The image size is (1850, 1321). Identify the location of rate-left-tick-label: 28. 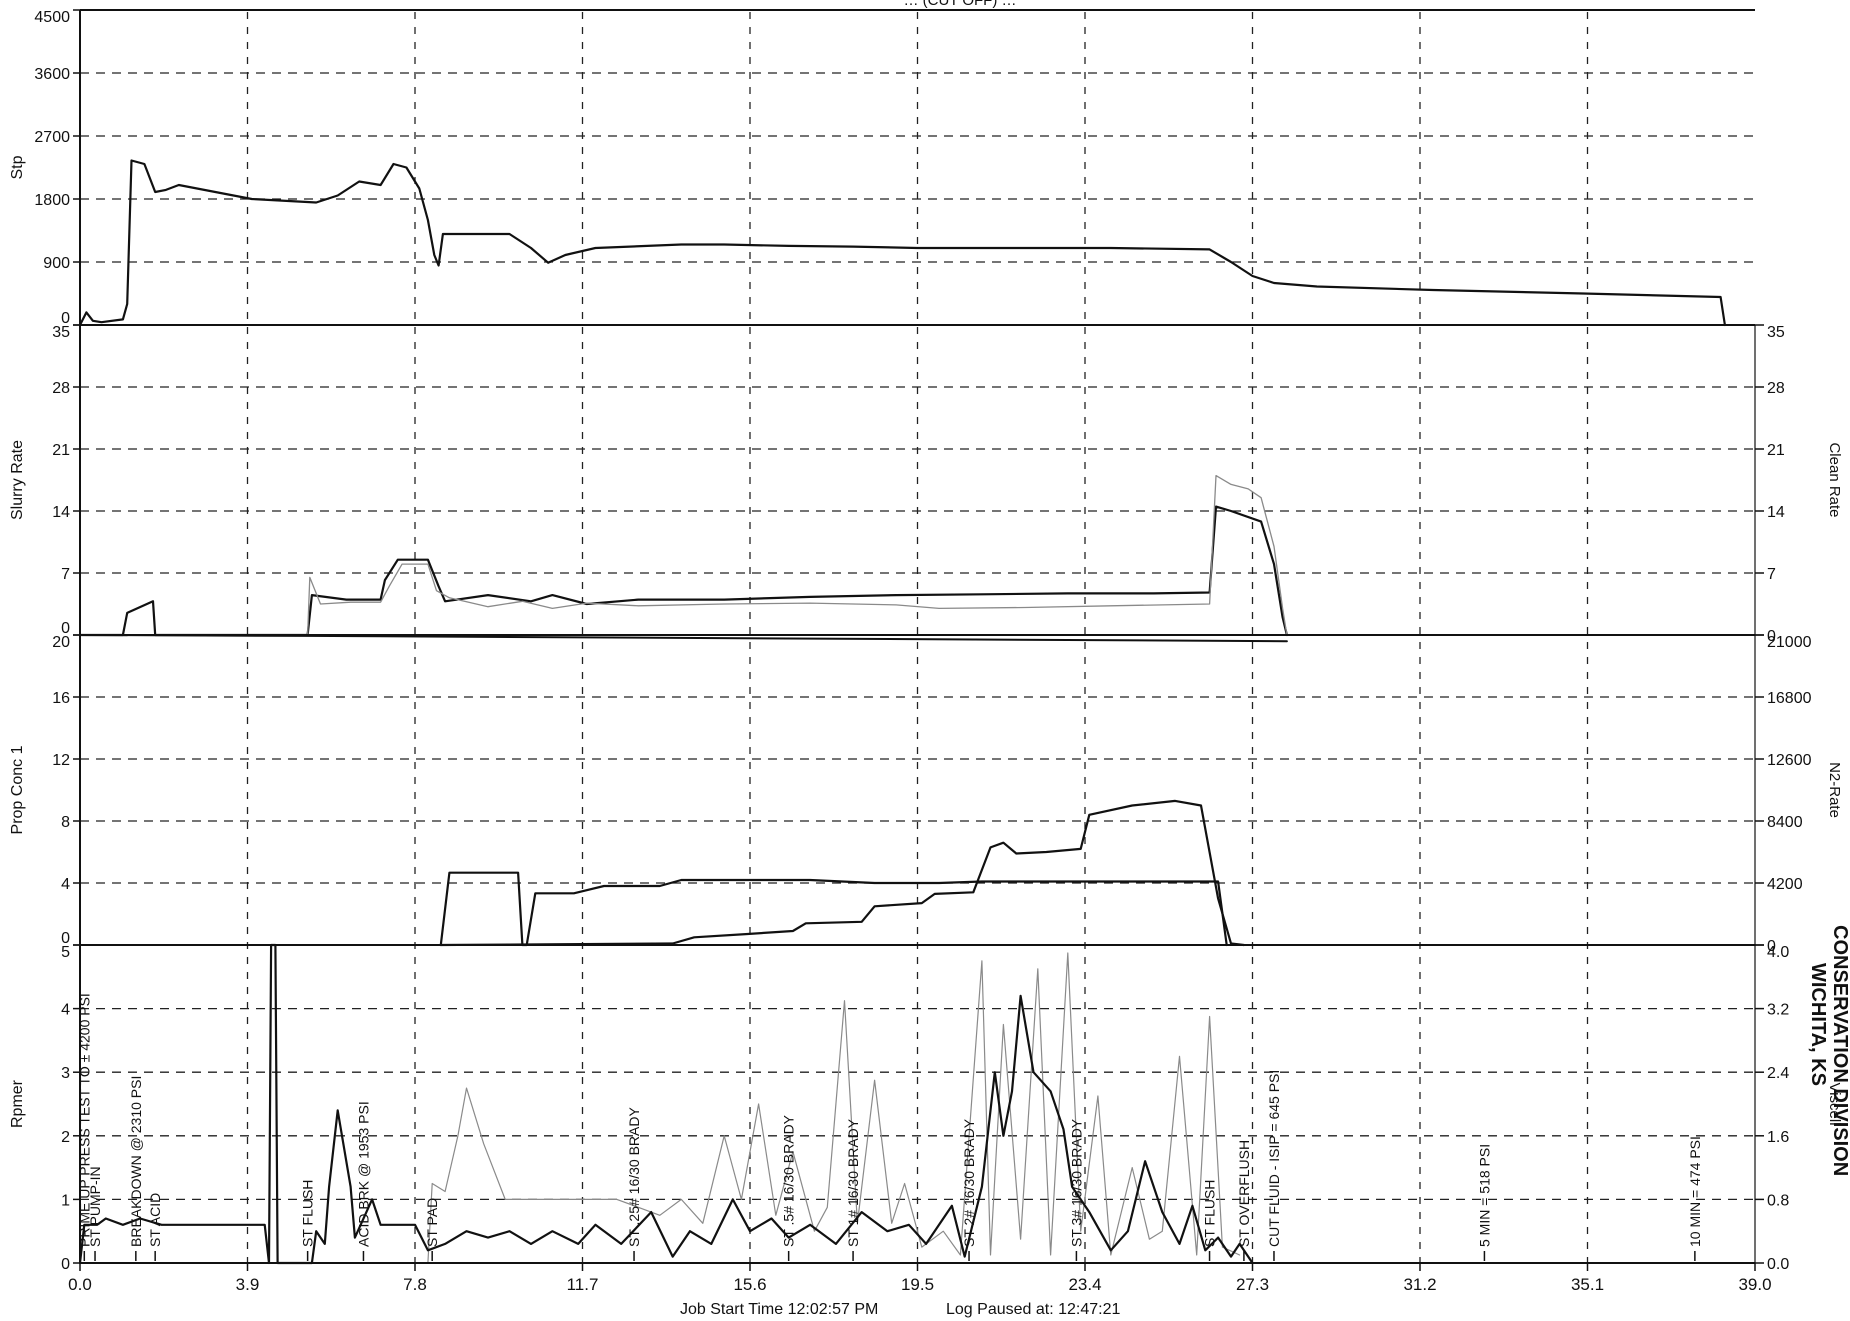
(61, 388).